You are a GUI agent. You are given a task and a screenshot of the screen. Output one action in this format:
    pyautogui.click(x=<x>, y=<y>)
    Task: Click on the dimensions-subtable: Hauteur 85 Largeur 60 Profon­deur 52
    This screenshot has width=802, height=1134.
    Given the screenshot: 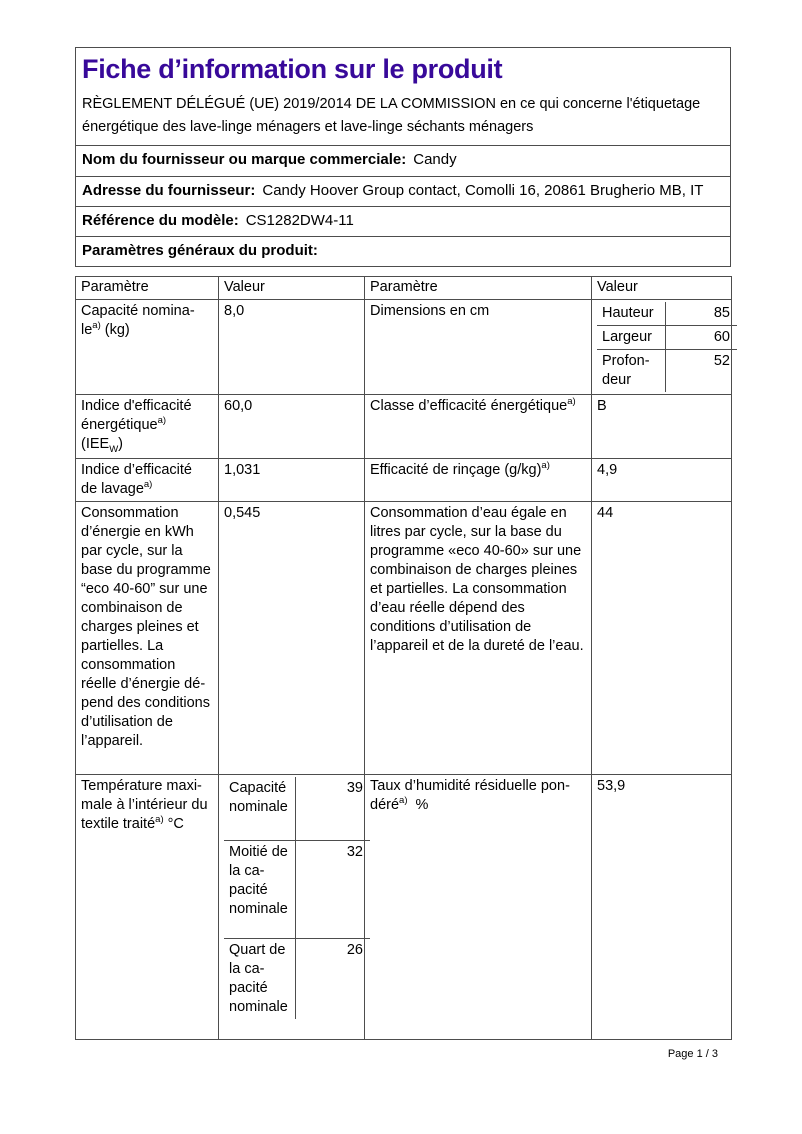 What is the action you would take?
    pyautogui.click(x=667, y=347)
    